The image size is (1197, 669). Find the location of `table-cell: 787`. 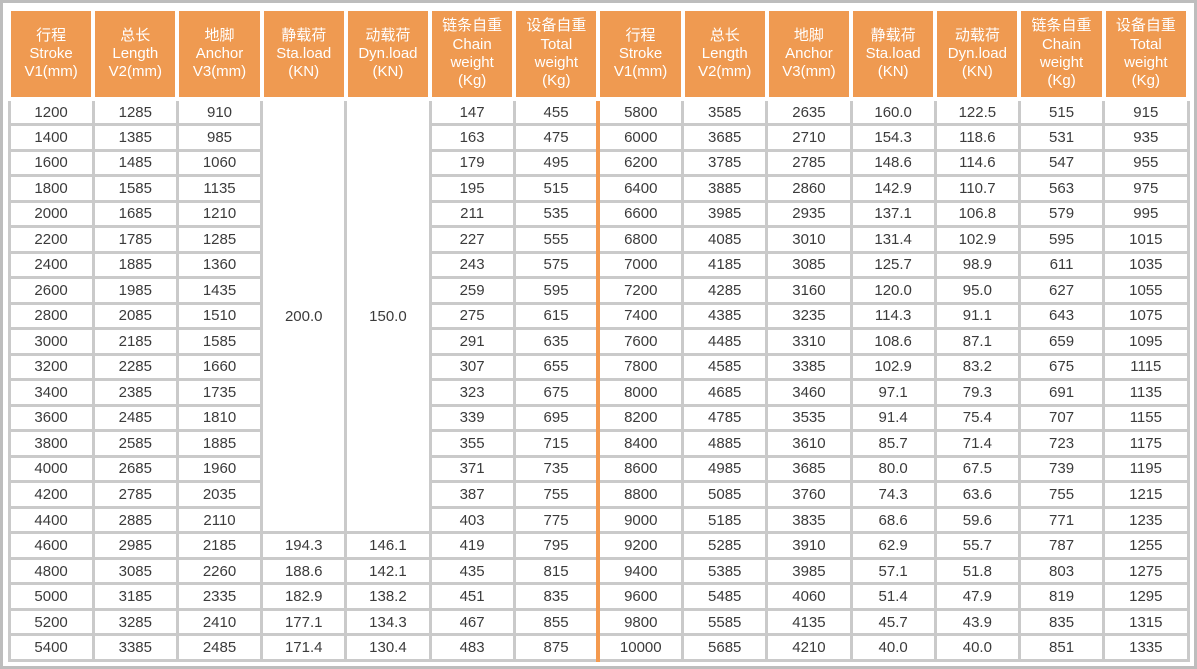

table-cell: 787 is located at coordinates (1061, 545).